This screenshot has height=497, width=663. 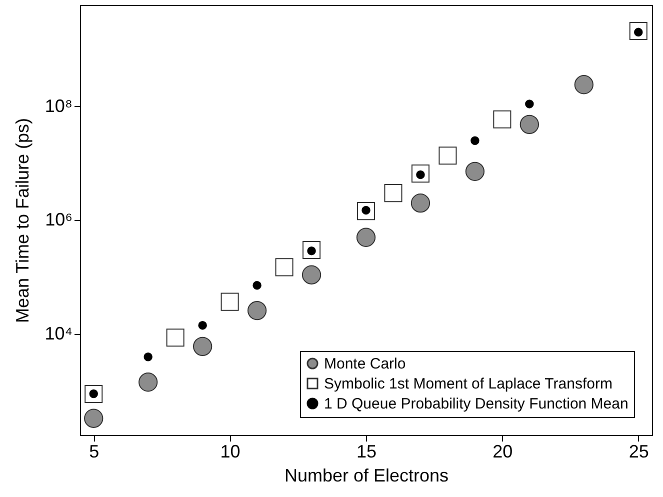 What do you see at coordinates (58, 220) in the screenshot?
I see `y-tick-label: 10⁶` at bounding box center [58, 220].